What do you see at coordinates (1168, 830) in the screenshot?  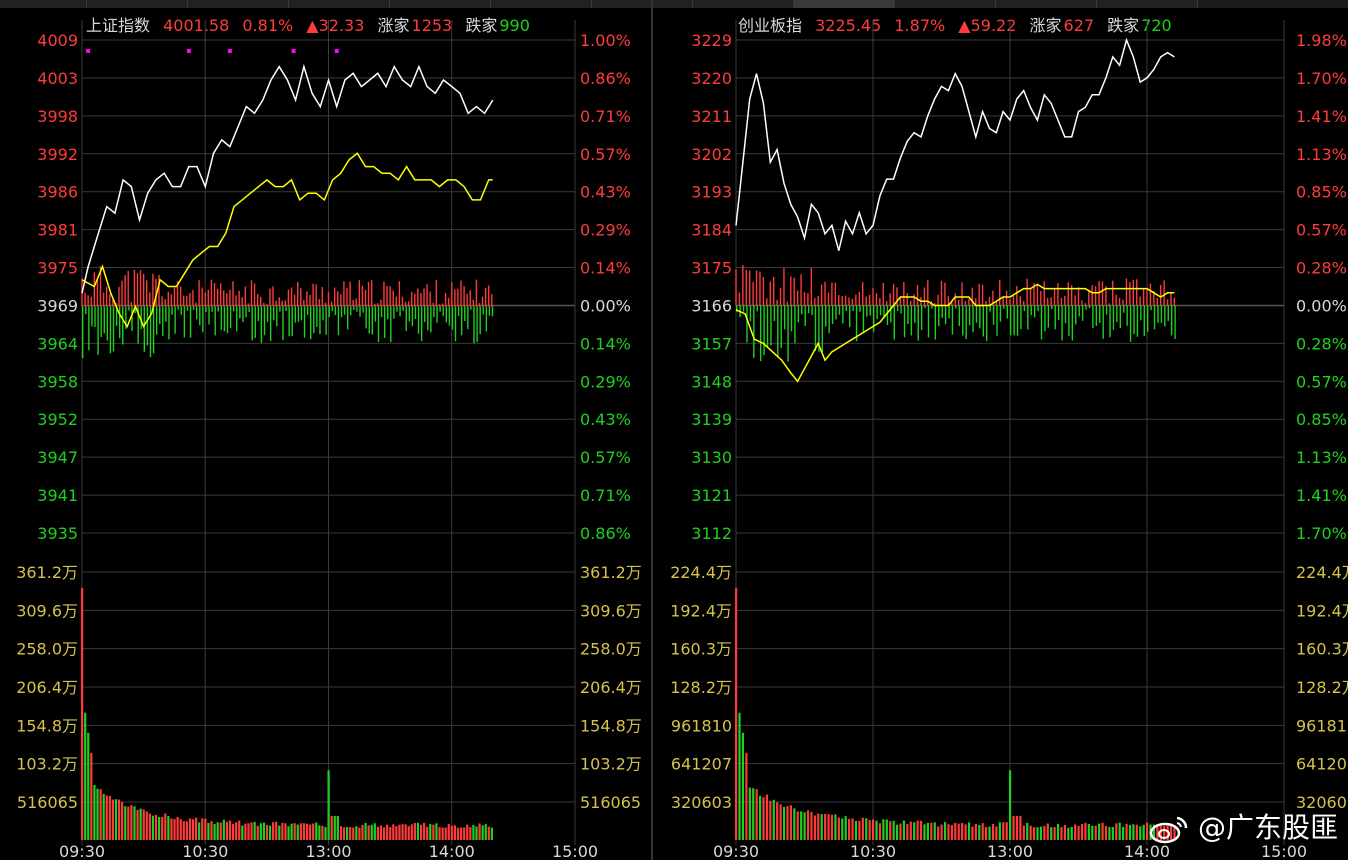 I see `weibo-logo-icon` at bounding box center [1168, 830].